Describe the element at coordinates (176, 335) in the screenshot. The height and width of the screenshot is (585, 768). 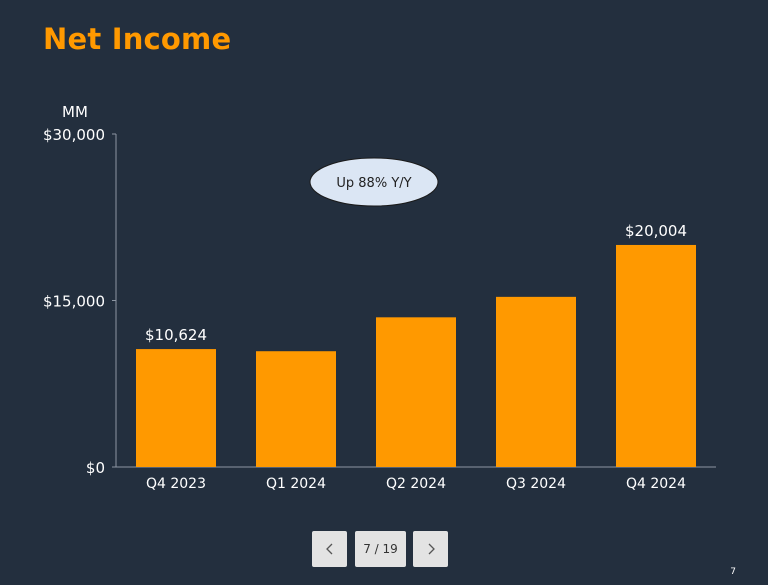
I see `bar-data-label: $10,624` at that location.